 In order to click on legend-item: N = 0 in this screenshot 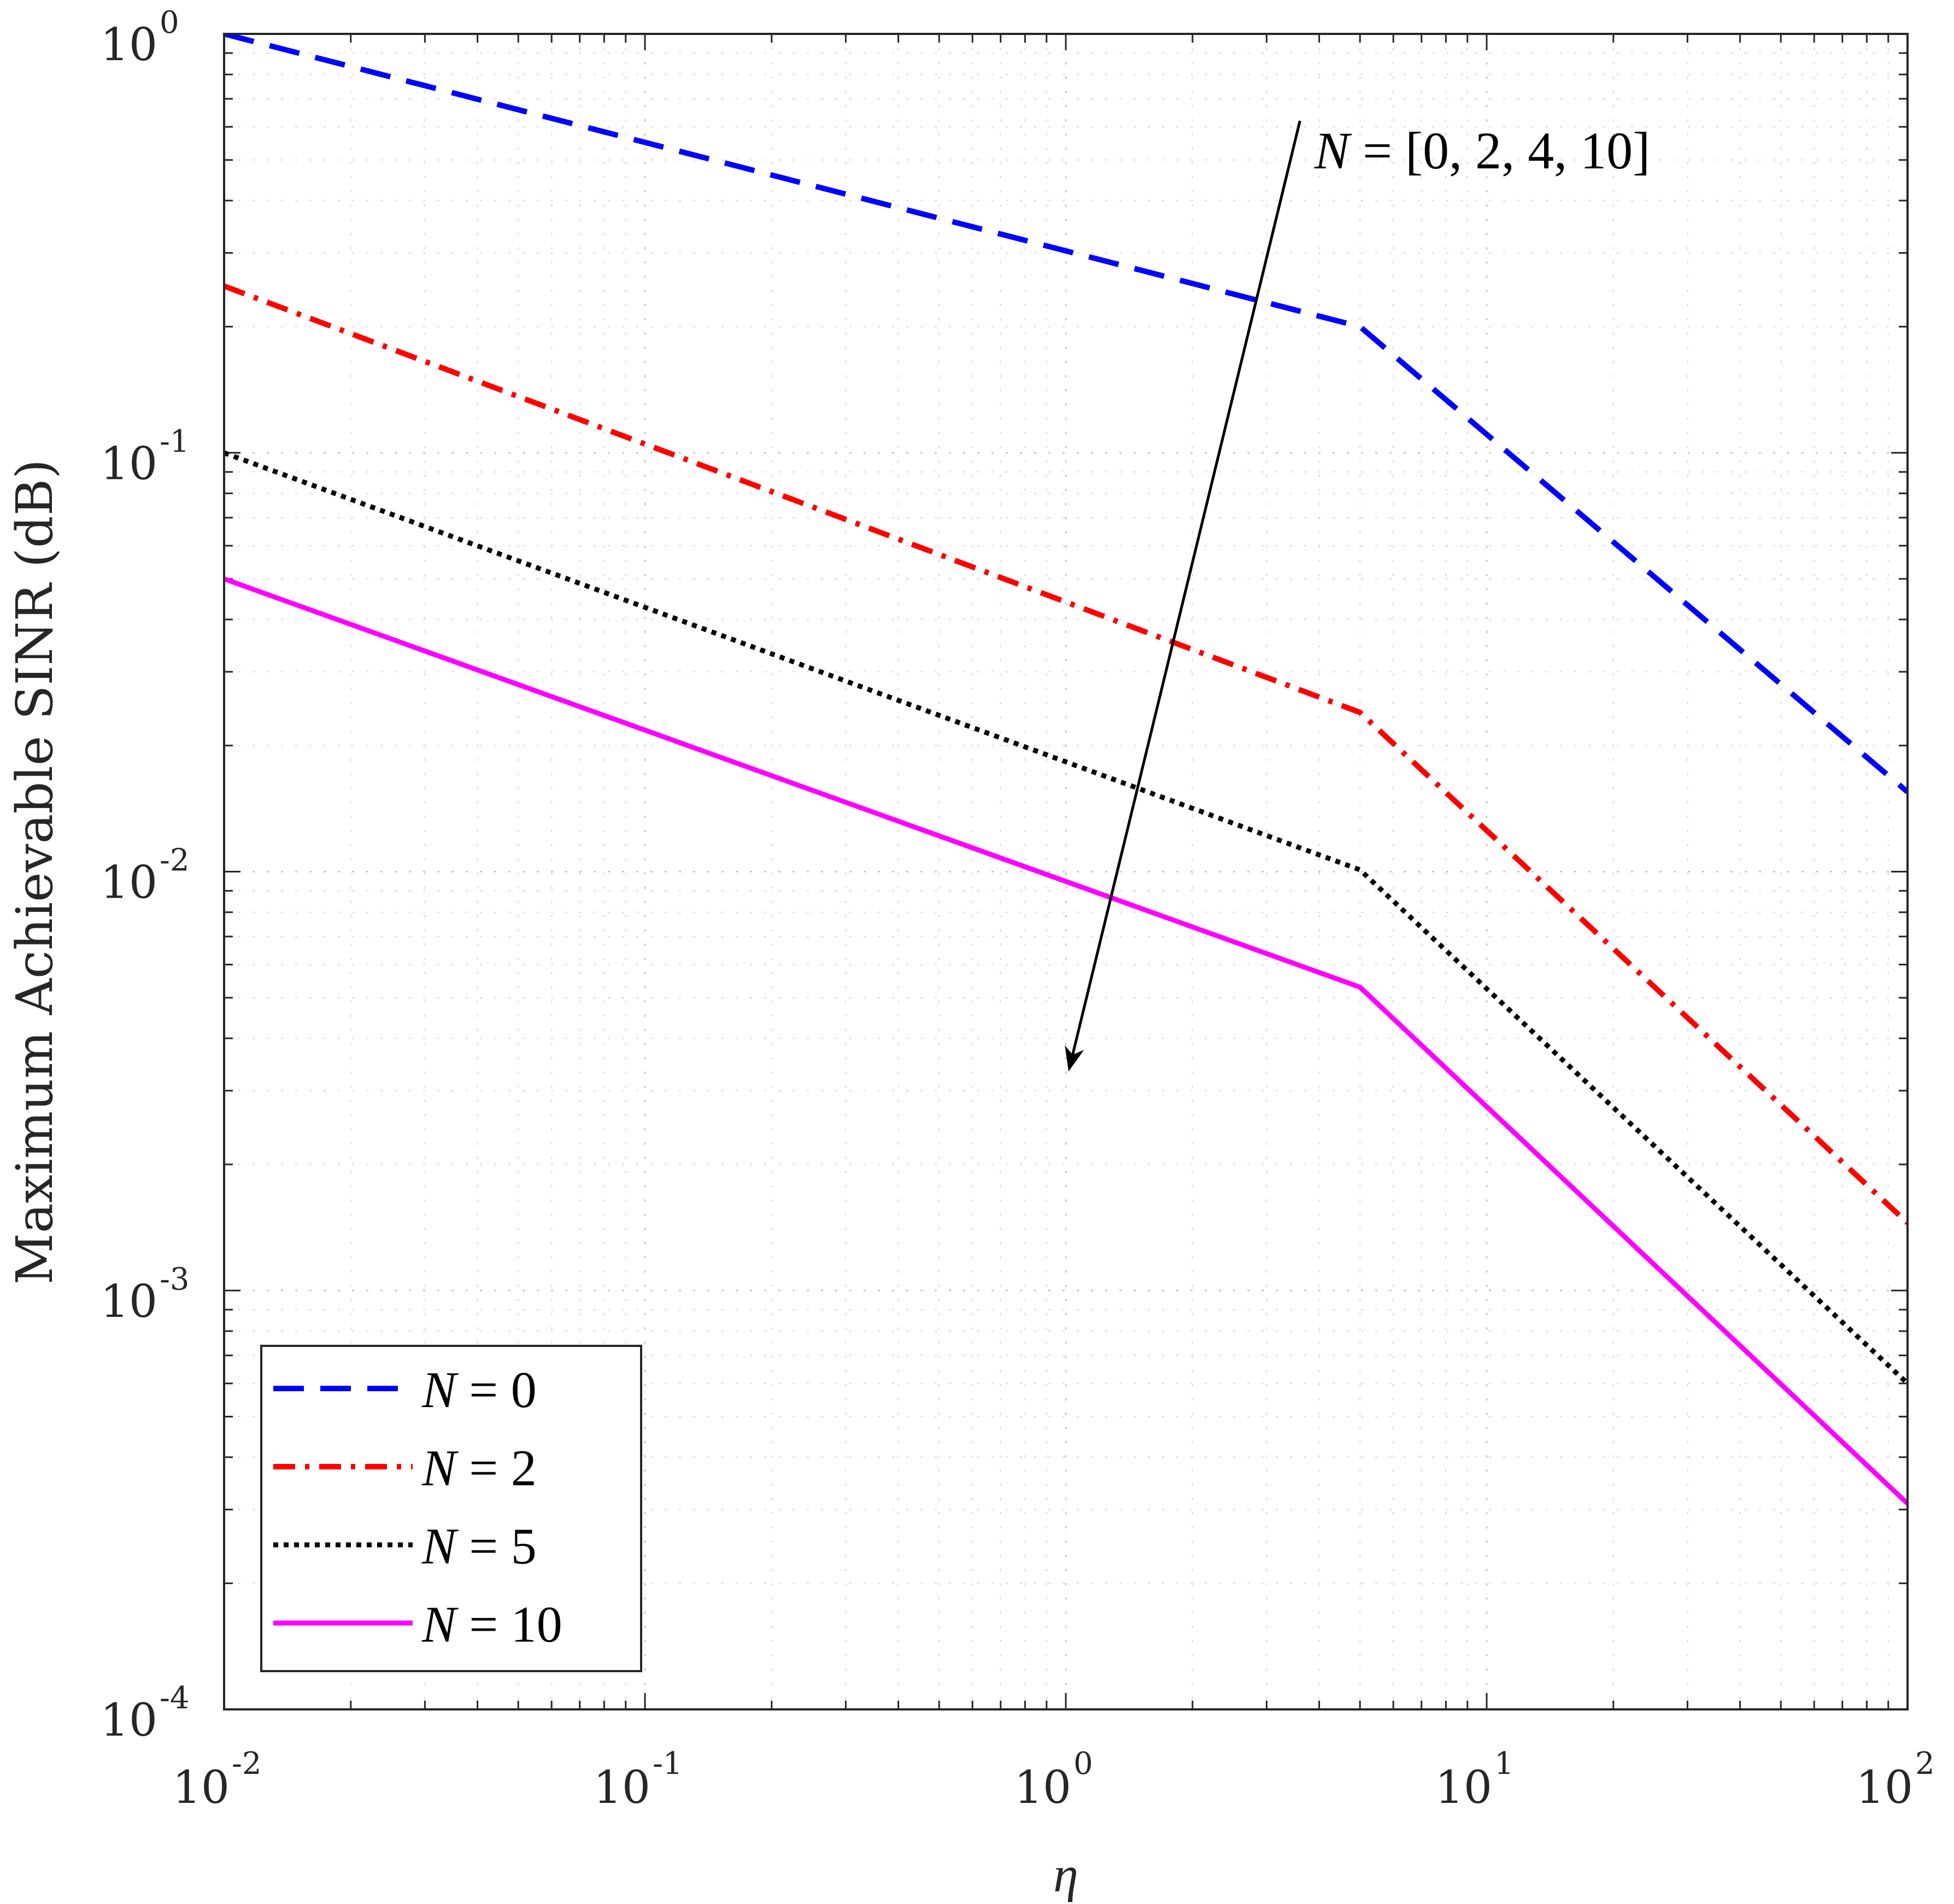, I will do `click(405, 1390)`.